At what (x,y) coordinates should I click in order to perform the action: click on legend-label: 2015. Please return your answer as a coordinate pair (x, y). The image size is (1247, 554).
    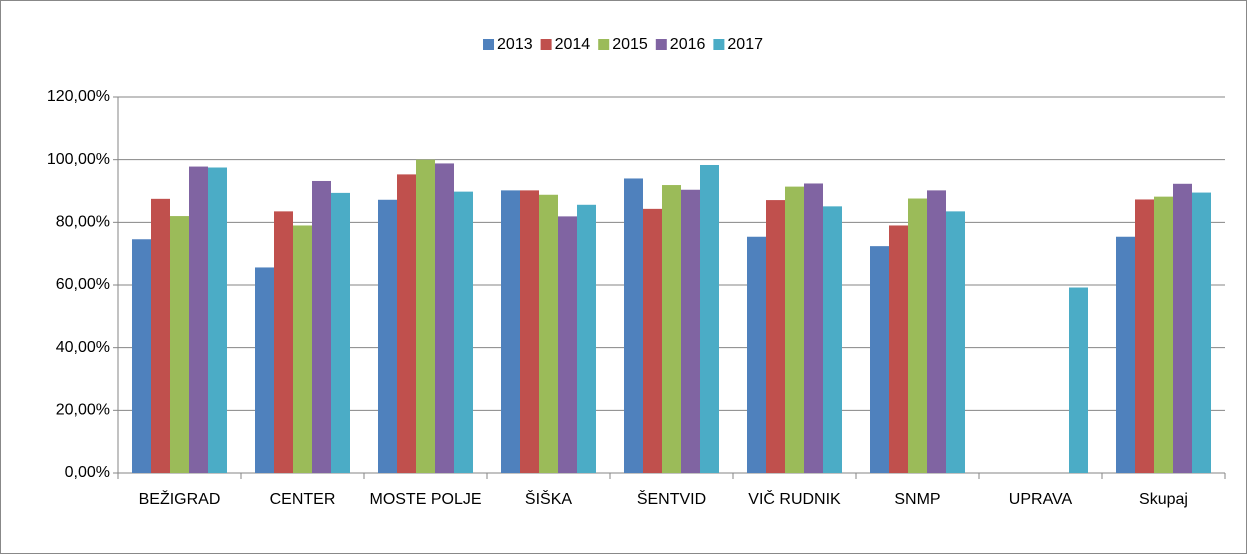
    Looking at the image, I should click on (630, 44).